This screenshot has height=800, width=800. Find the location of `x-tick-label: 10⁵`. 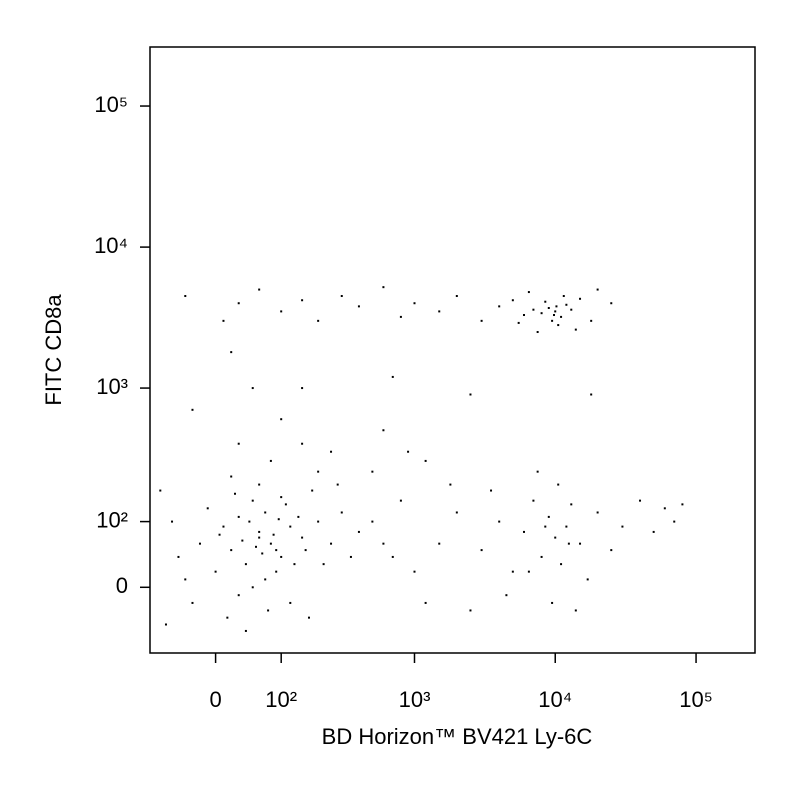

x-tick-label: 10⁵ is located at coordinates (696, 699).